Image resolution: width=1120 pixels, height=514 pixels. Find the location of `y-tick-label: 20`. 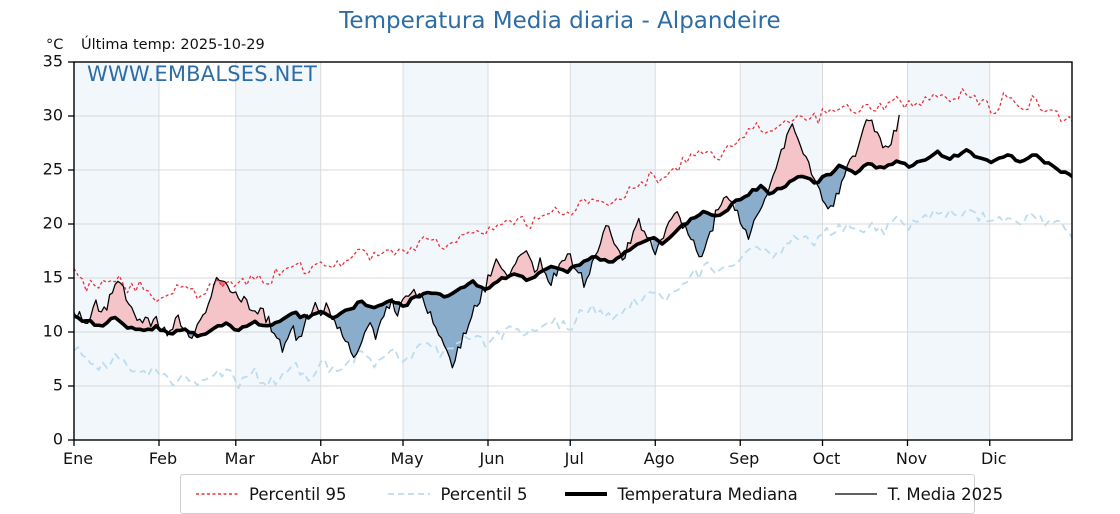

y-tick-label: 20 is located at coordinates (53, 223).